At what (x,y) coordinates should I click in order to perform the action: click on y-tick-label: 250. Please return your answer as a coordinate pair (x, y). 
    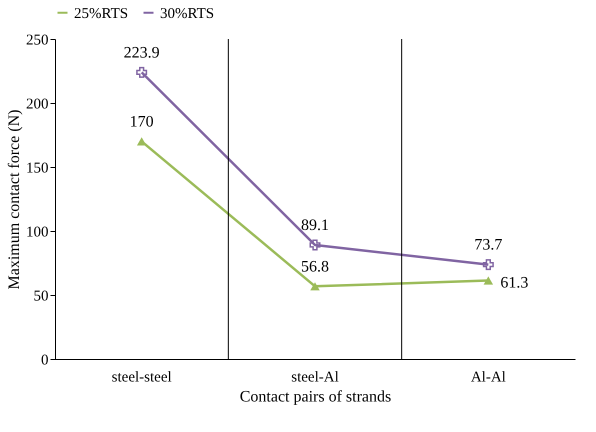
    Looking at the image, I should click on (37, 40).